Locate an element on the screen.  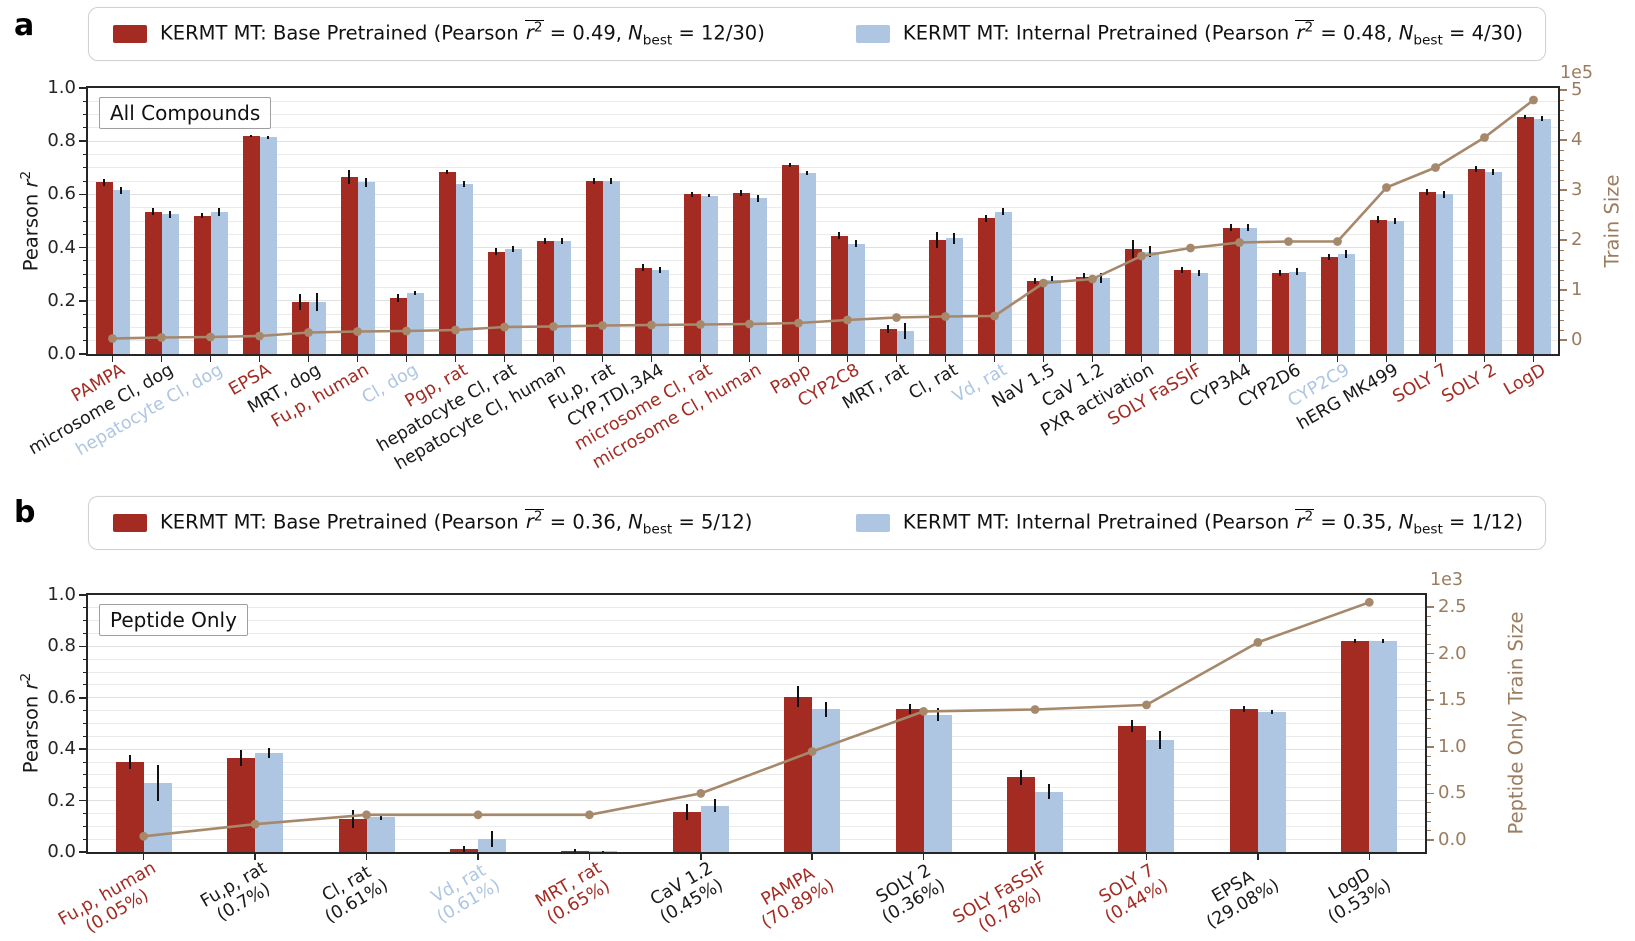
errorbar-internal-CYP,TDI,3A4 is located at coordinates (660, 270).